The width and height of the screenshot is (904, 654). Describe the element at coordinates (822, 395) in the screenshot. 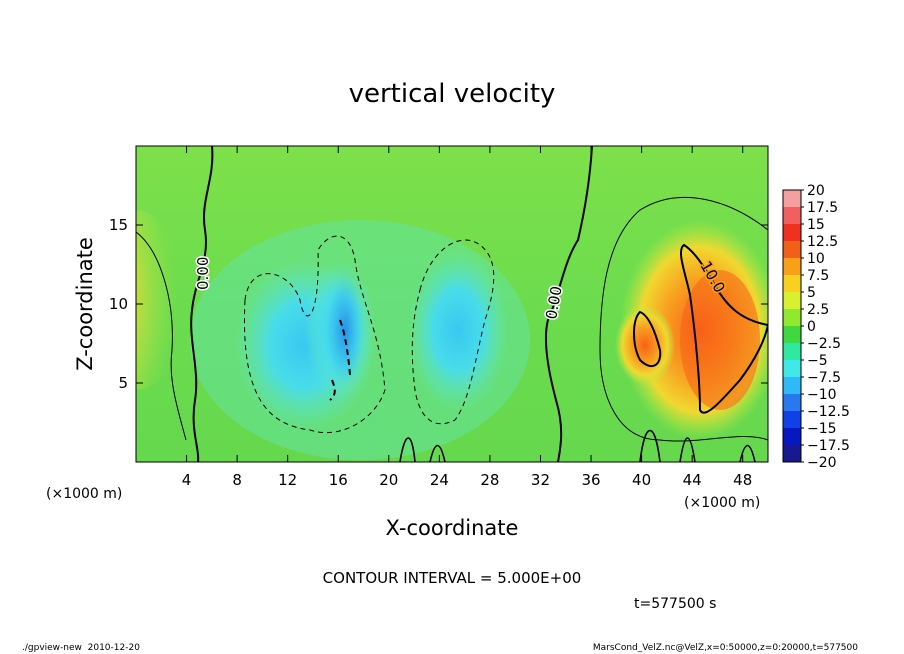

I see `colorbar-label: −10` at that location.